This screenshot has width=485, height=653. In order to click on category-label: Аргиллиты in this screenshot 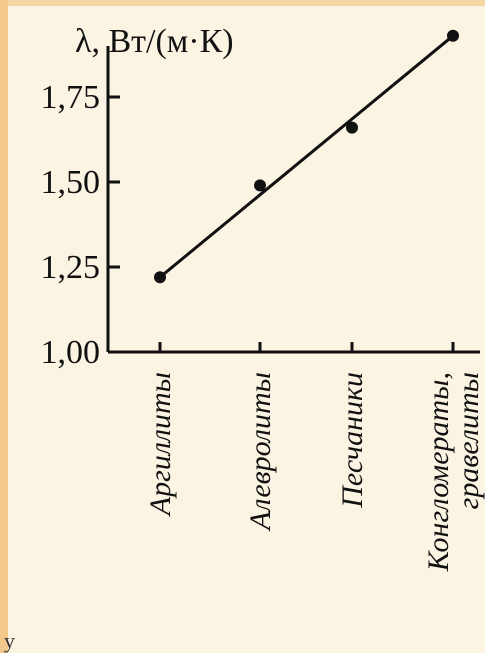, I will do `click(160, 444)`.